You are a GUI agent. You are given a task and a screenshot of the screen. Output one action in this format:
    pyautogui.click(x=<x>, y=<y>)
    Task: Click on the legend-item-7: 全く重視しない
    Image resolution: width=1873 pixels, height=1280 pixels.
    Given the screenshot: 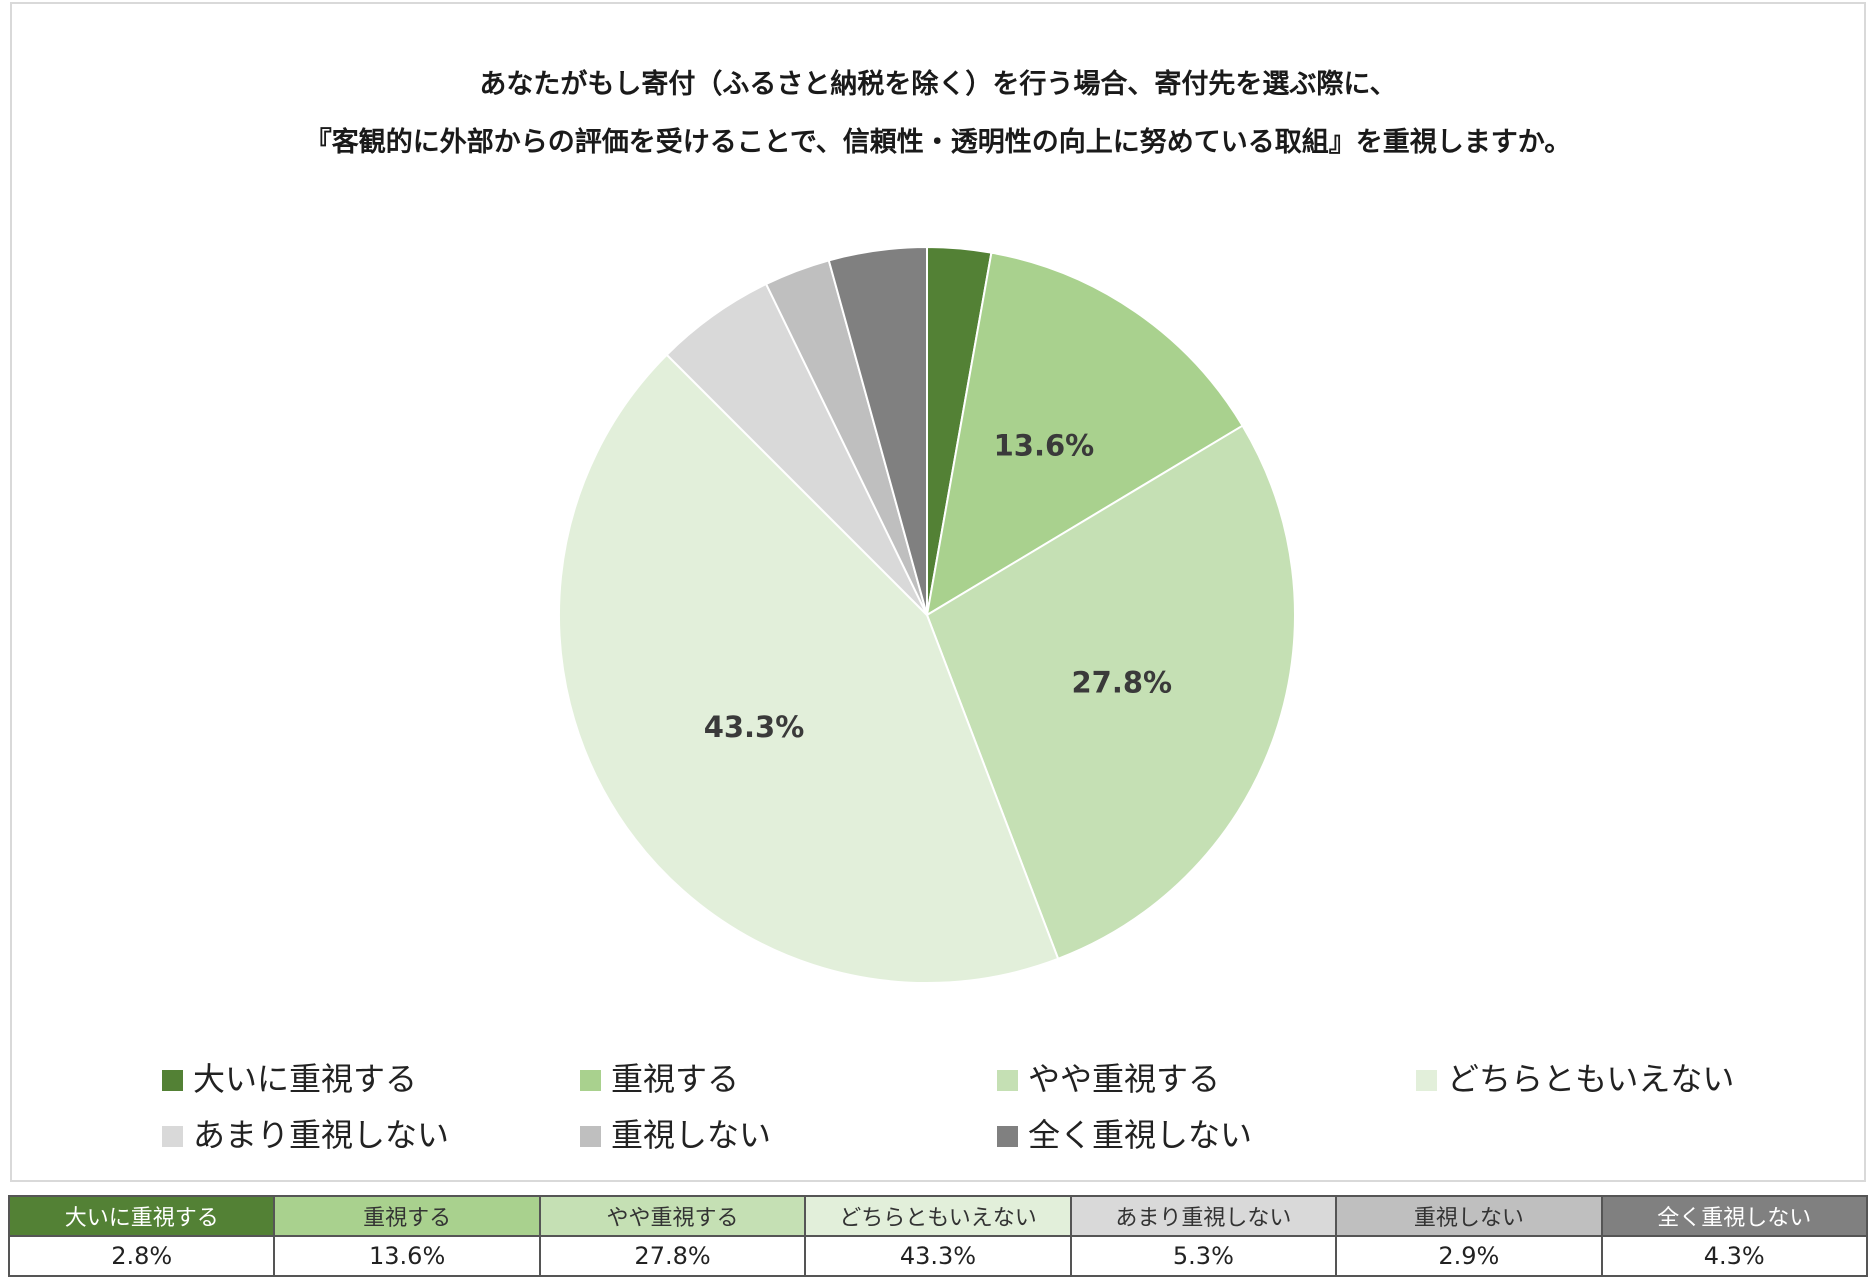 What is the action you would take?
    pyautogui.click(x=1124, y=1133)
    